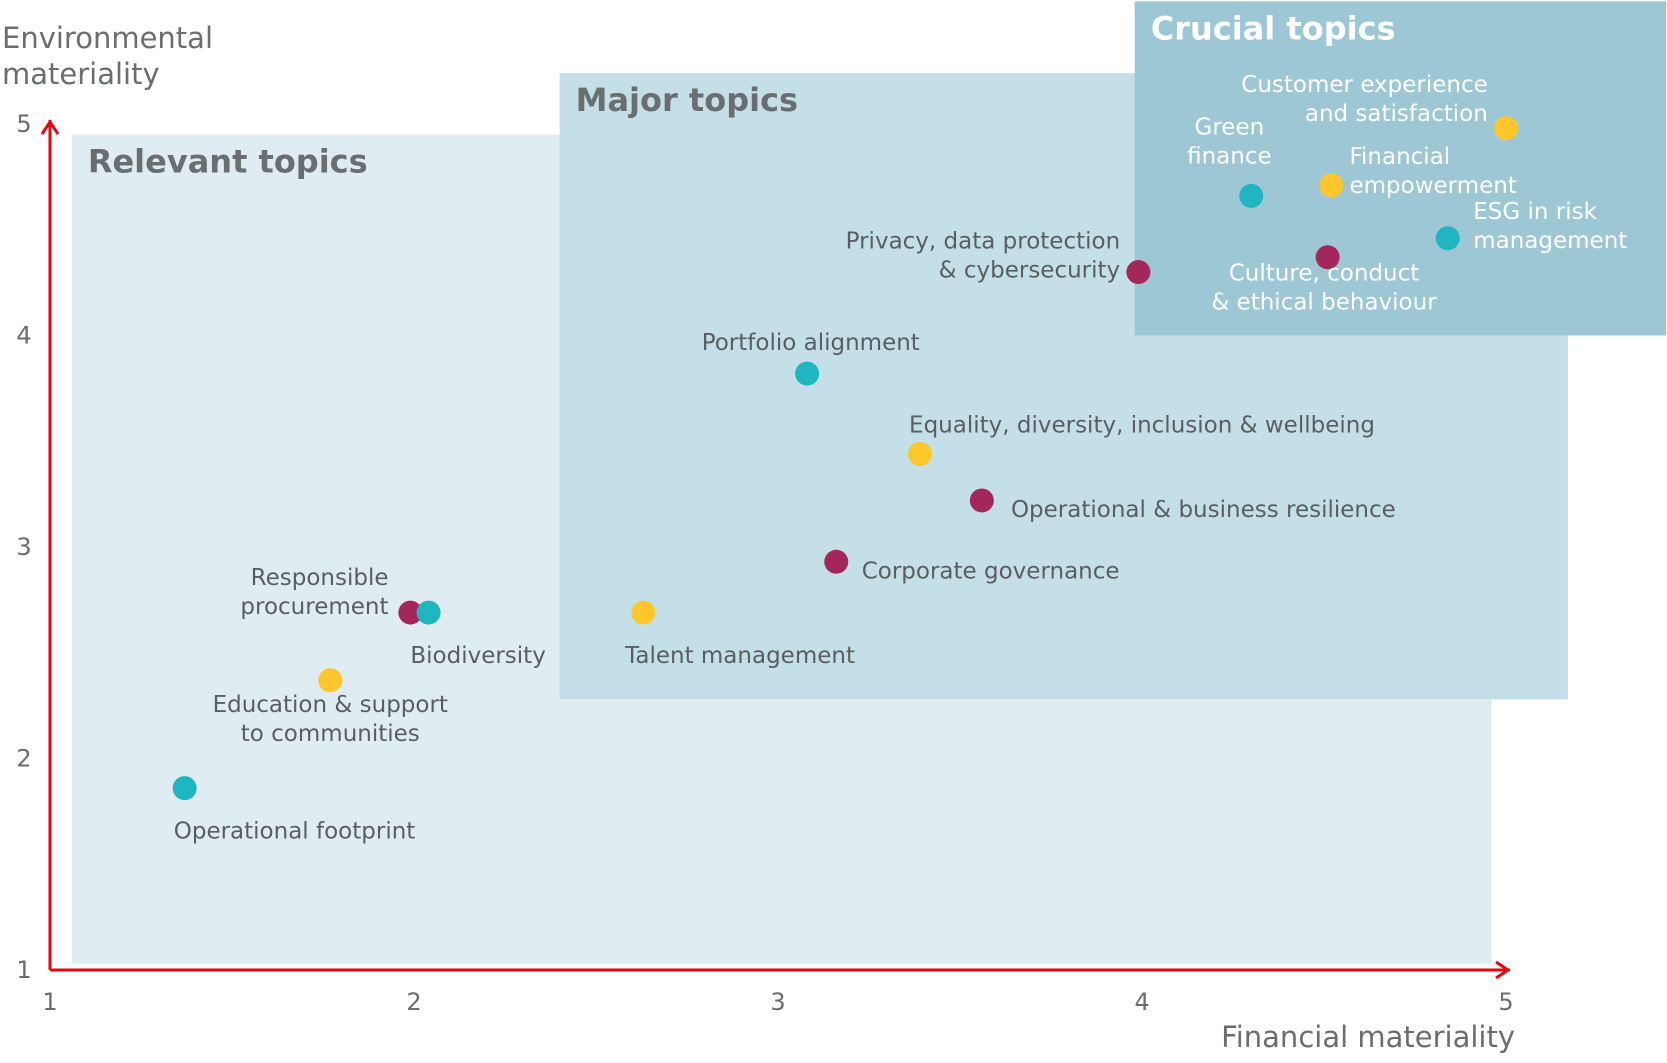 The image size is (1667, 1063). Describe the element at coordinates (49, 1002) in the screenshot. I see `x-tick-label: 1` at that location.